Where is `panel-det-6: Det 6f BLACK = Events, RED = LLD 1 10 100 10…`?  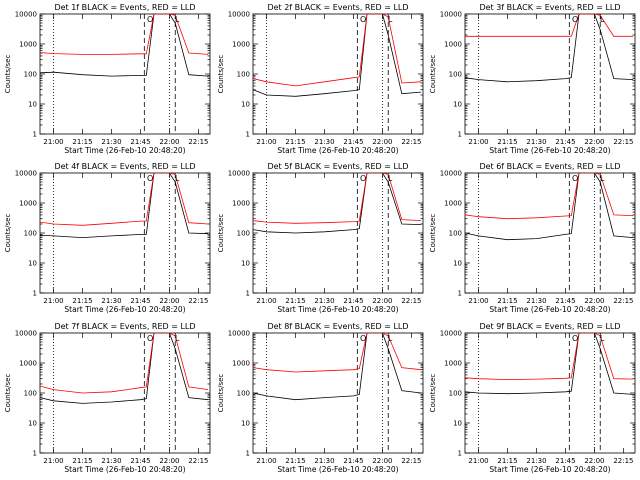
panel-det-6: Det 6f BLACK = Events, RED = LLD 1 10 100 10… is located at coordinates (532, 238).